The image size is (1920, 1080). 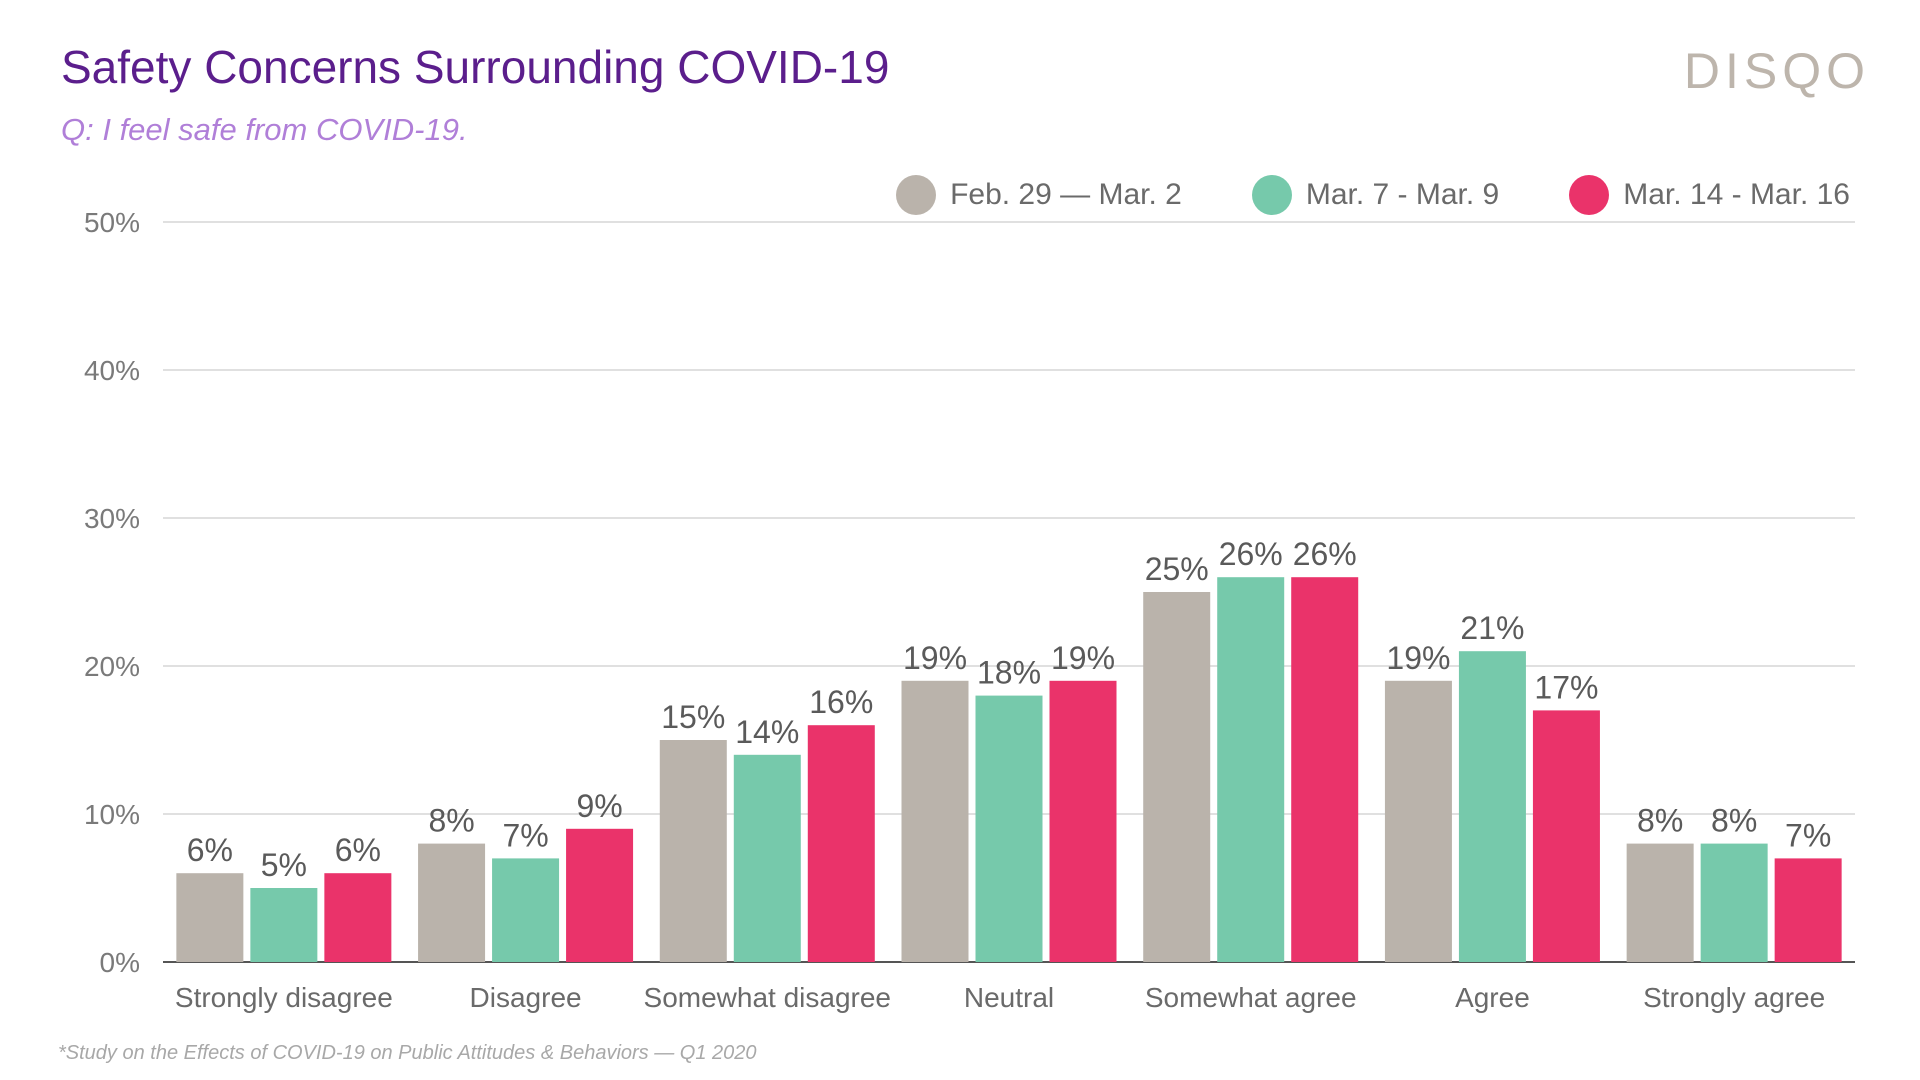 What do you see at coordinates (1734, 997) in the screenshot?
I see `x-tick-label-strongly-agree: Strongly agree` at bounding box center [1734, 997].